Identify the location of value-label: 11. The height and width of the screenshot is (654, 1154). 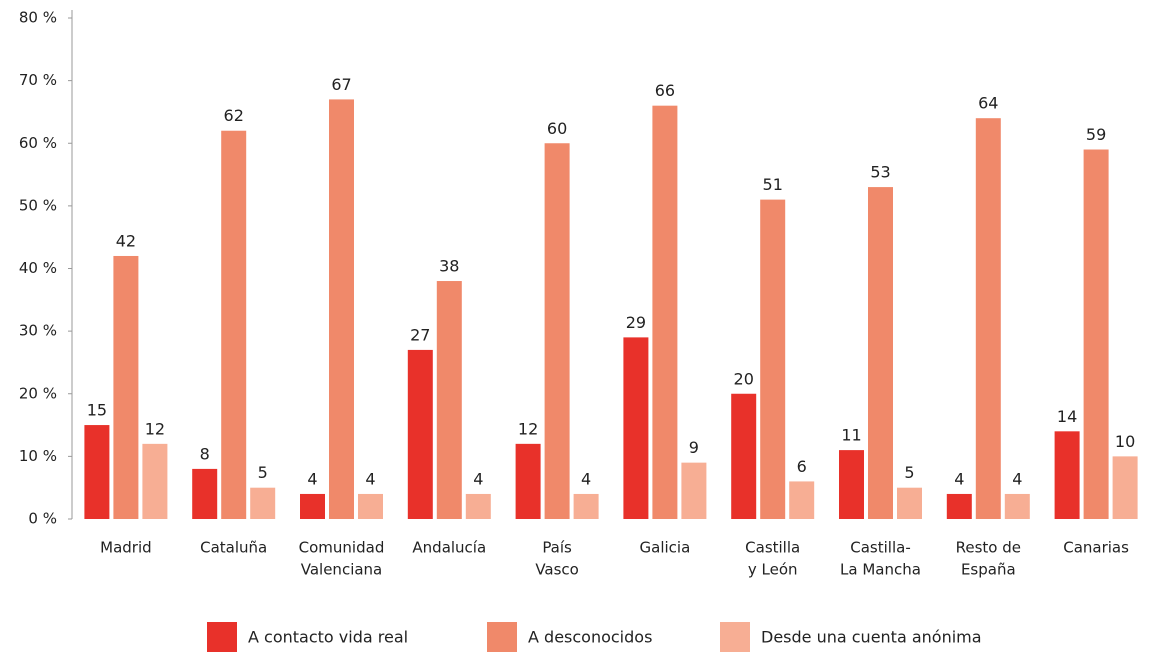
(851, 435).